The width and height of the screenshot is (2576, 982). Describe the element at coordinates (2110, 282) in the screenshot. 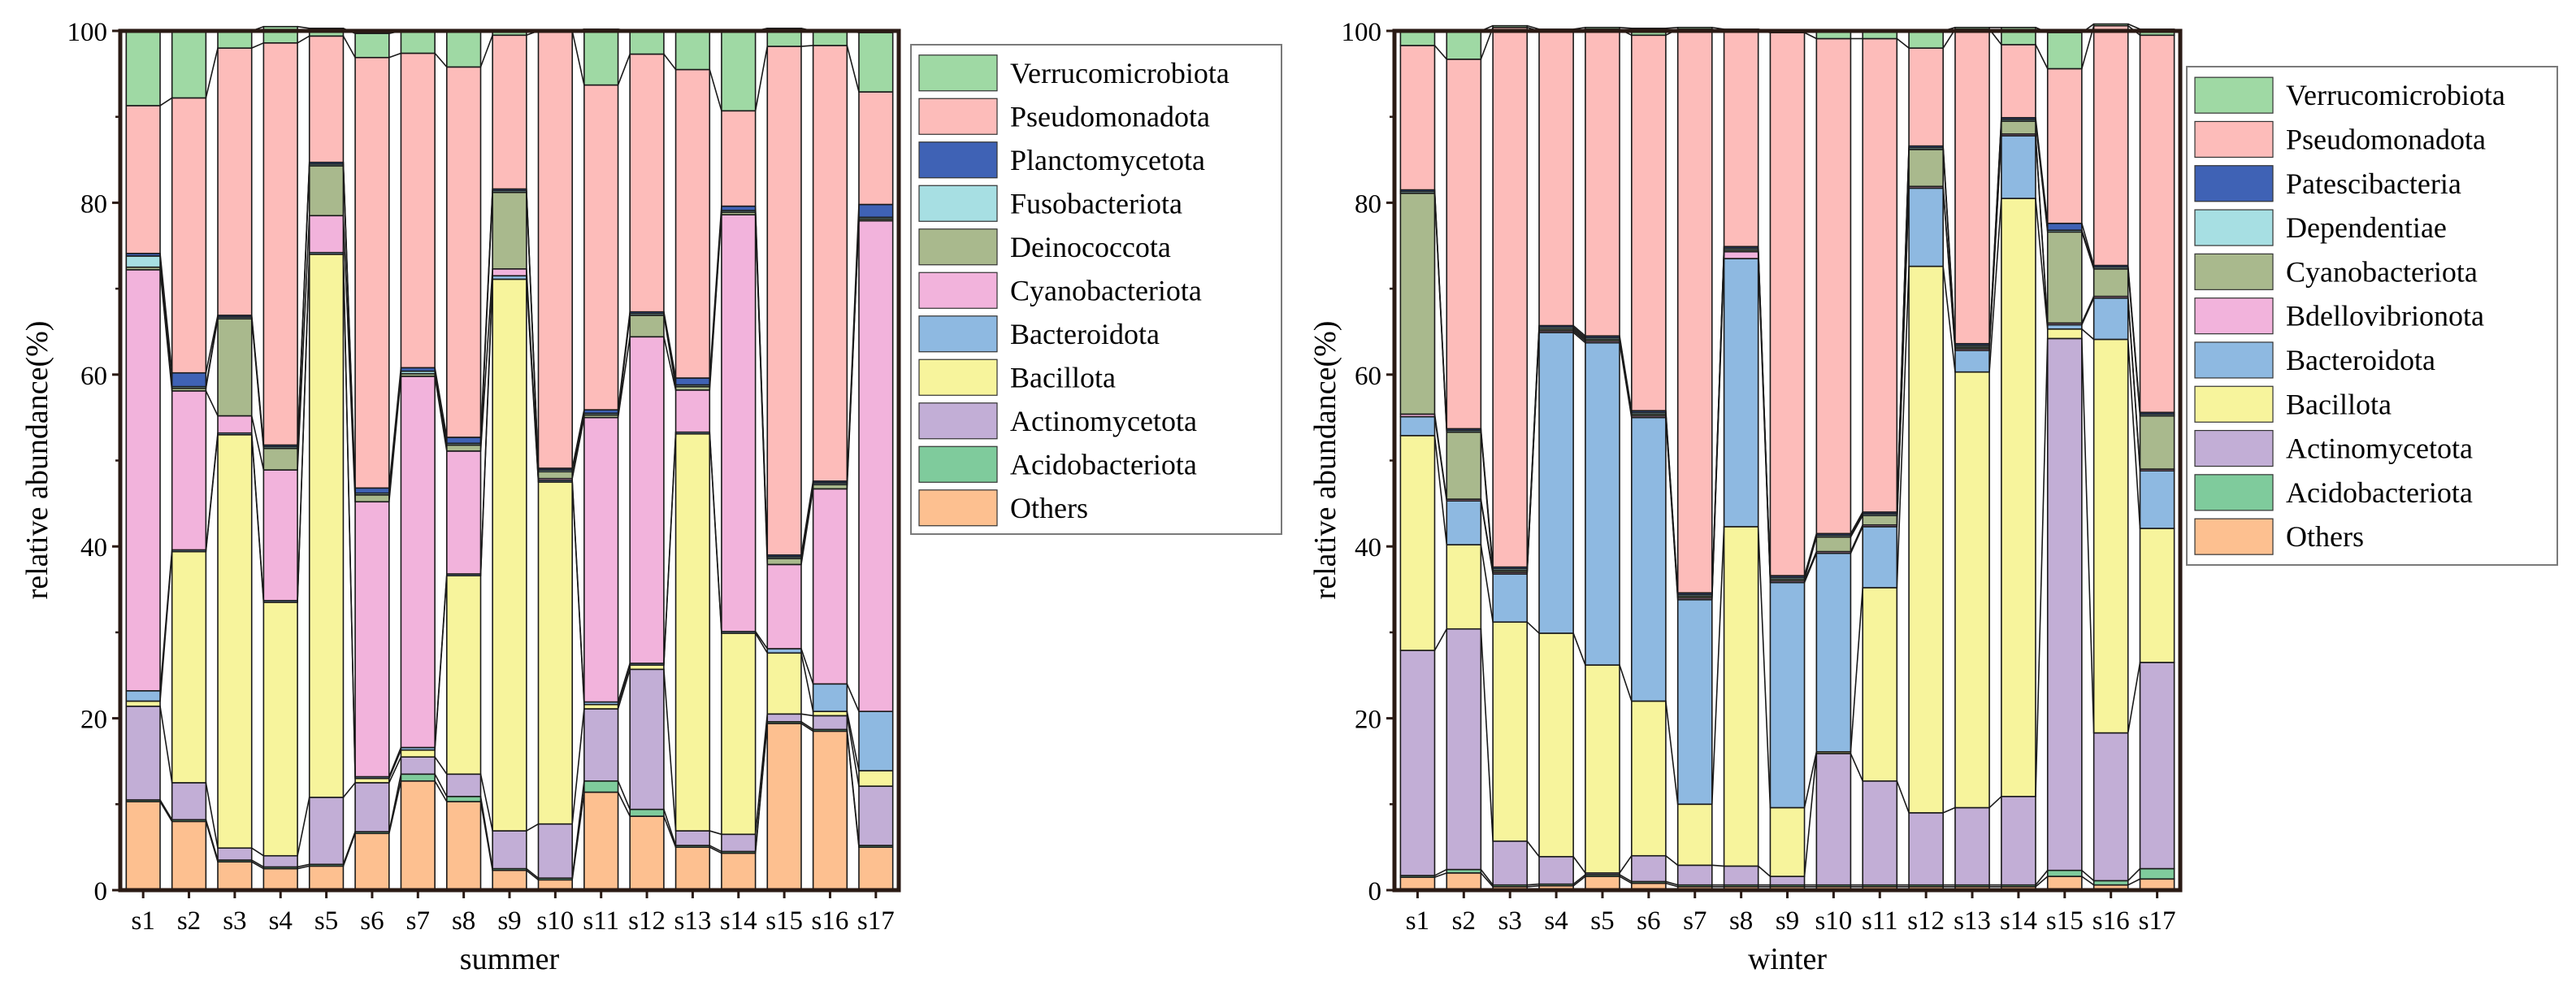

I see `winter-bar-s16-cyanobacteriota` at that location.